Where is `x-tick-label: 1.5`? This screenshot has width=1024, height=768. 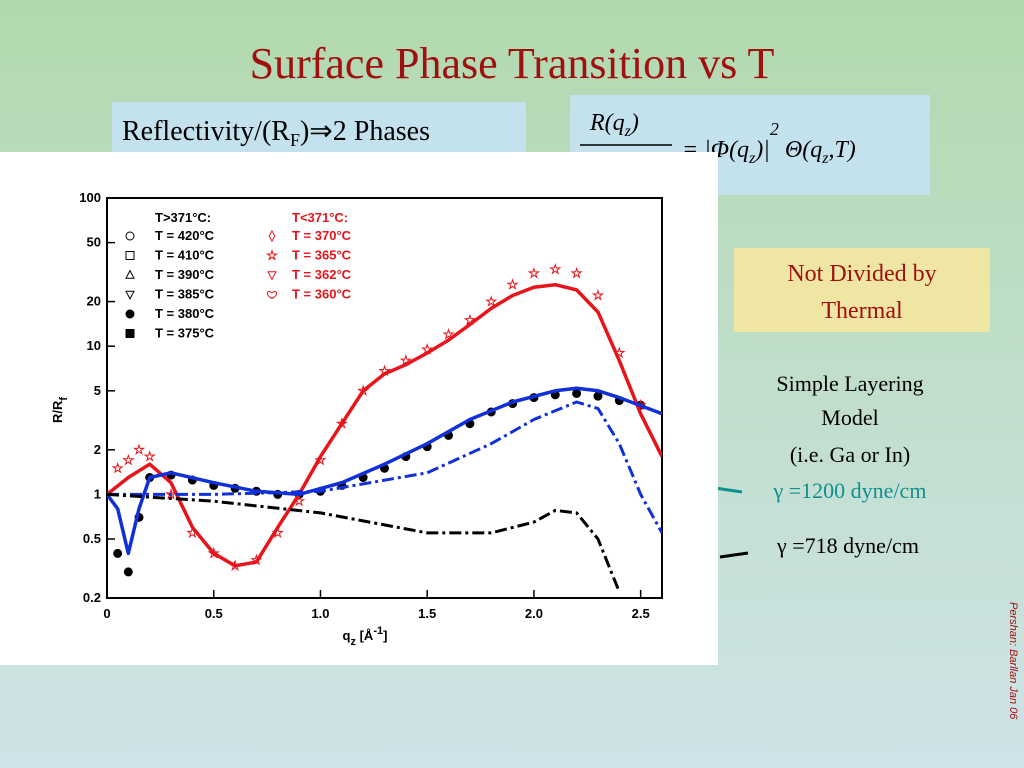
x-tick-label: 1.5 is located at coordinates (427, 613).